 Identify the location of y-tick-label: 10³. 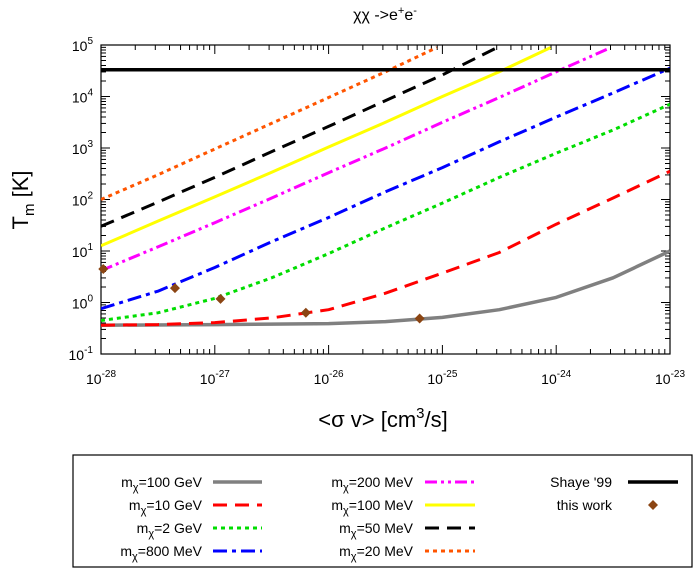
(83, 148).